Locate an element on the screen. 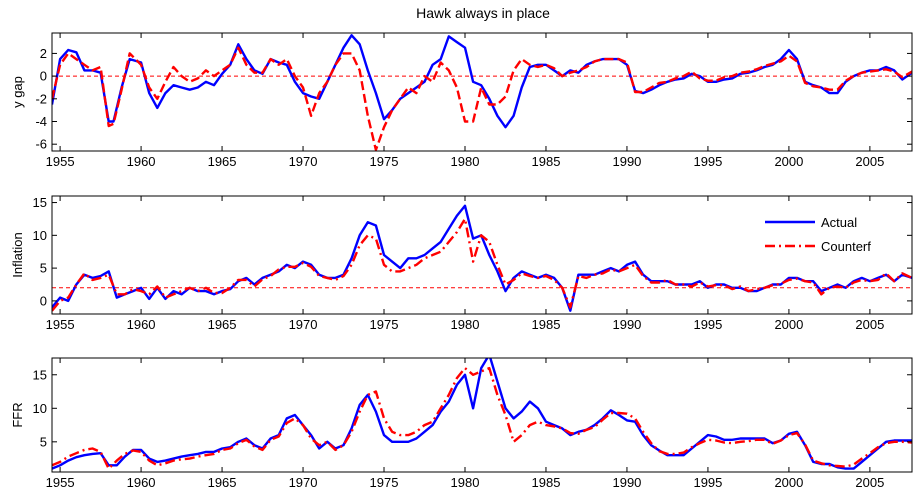 Image resolution: width=914 pixels, height=498 pixels. y-axis-label: Inflation is located at coordinates (17, 255).